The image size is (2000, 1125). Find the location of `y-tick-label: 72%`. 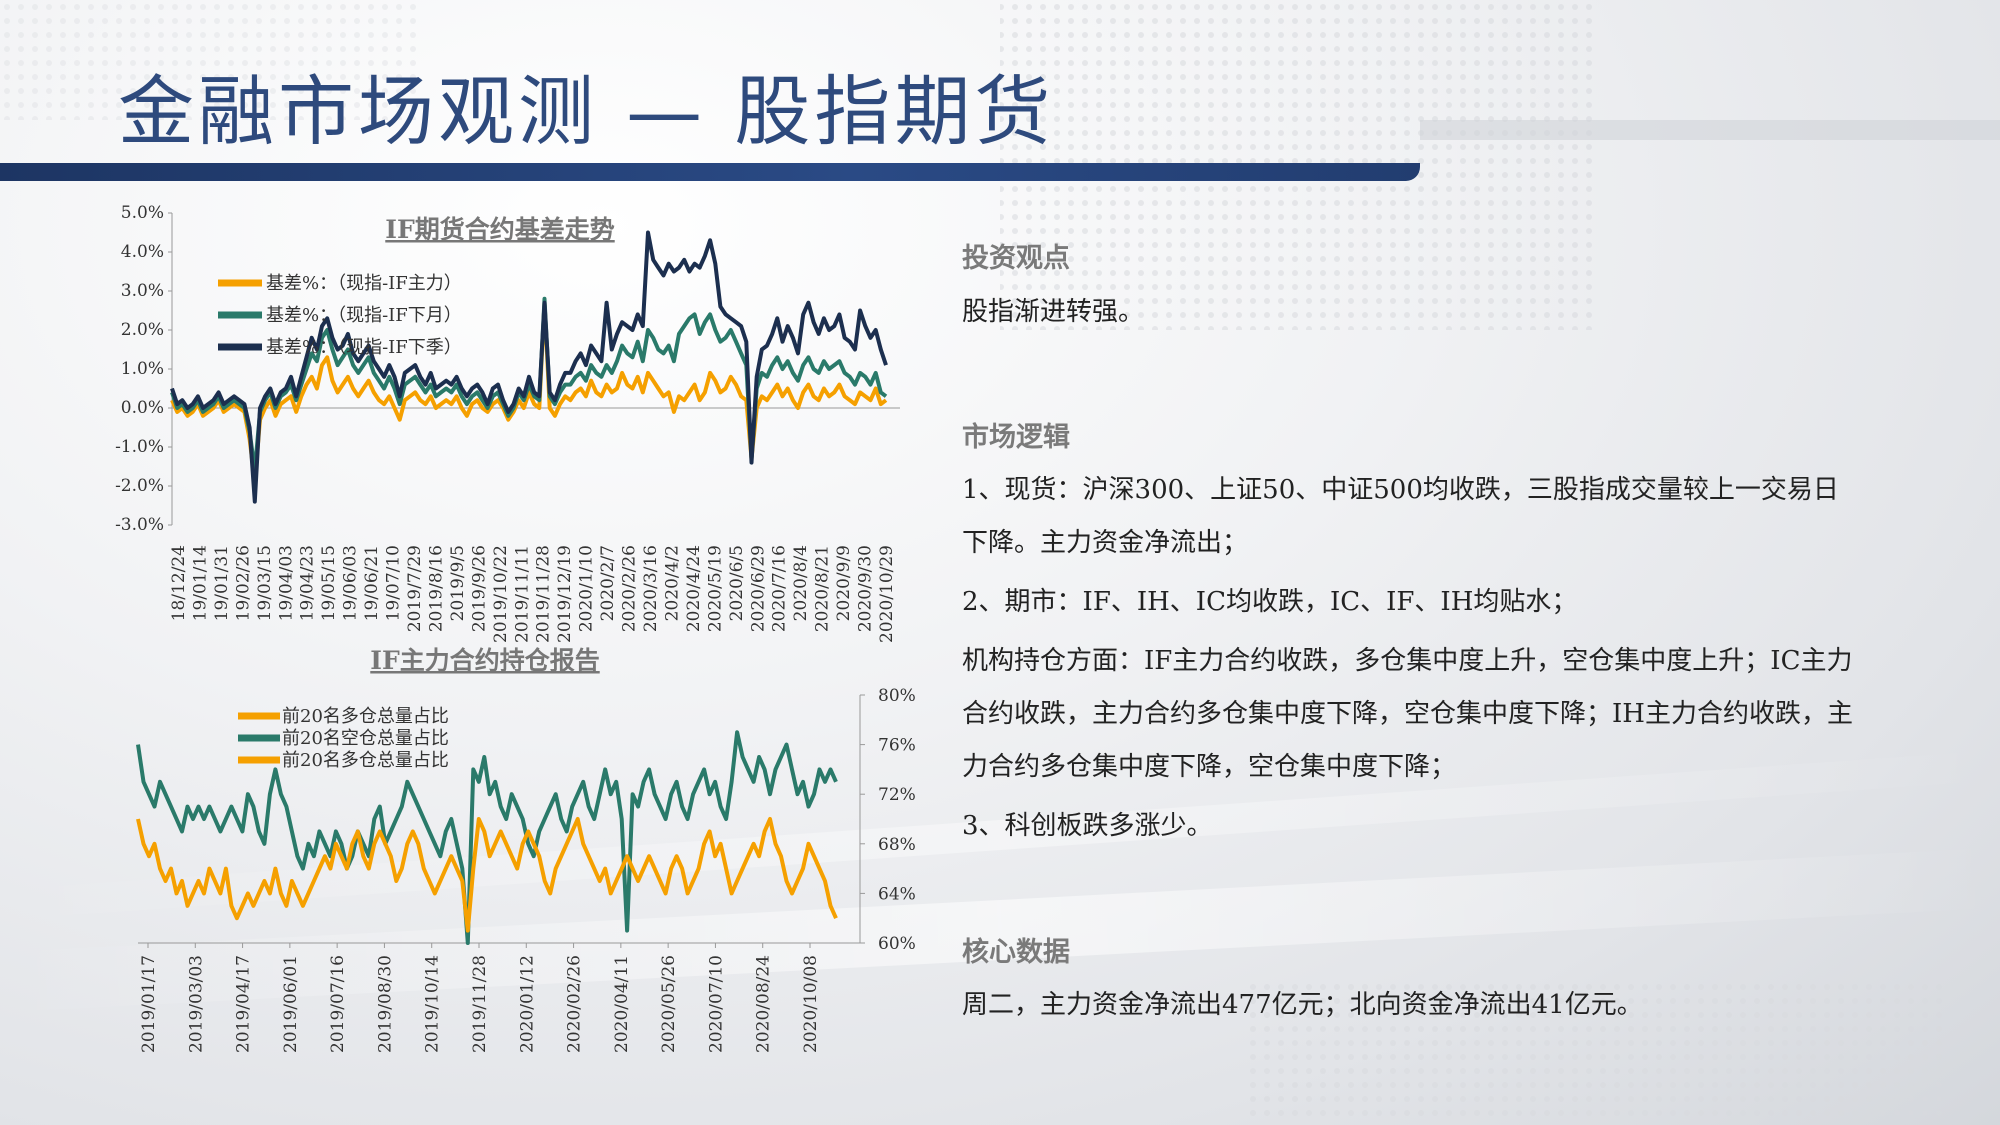

y-tick-label: 72% is located at coordinates (897, 795).